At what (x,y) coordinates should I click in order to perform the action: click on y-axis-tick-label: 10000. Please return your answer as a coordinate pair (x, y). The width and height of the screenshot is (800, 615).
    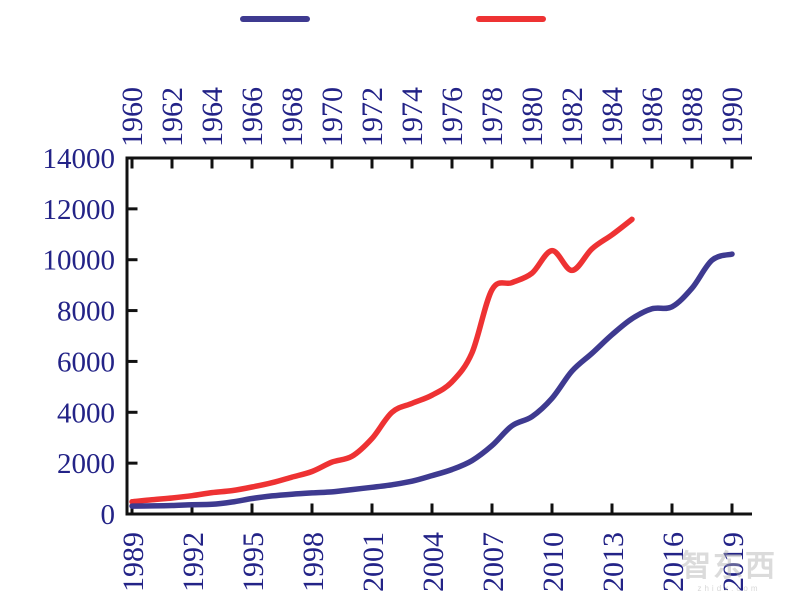
    Looking at the image, I should click on (79, 261).